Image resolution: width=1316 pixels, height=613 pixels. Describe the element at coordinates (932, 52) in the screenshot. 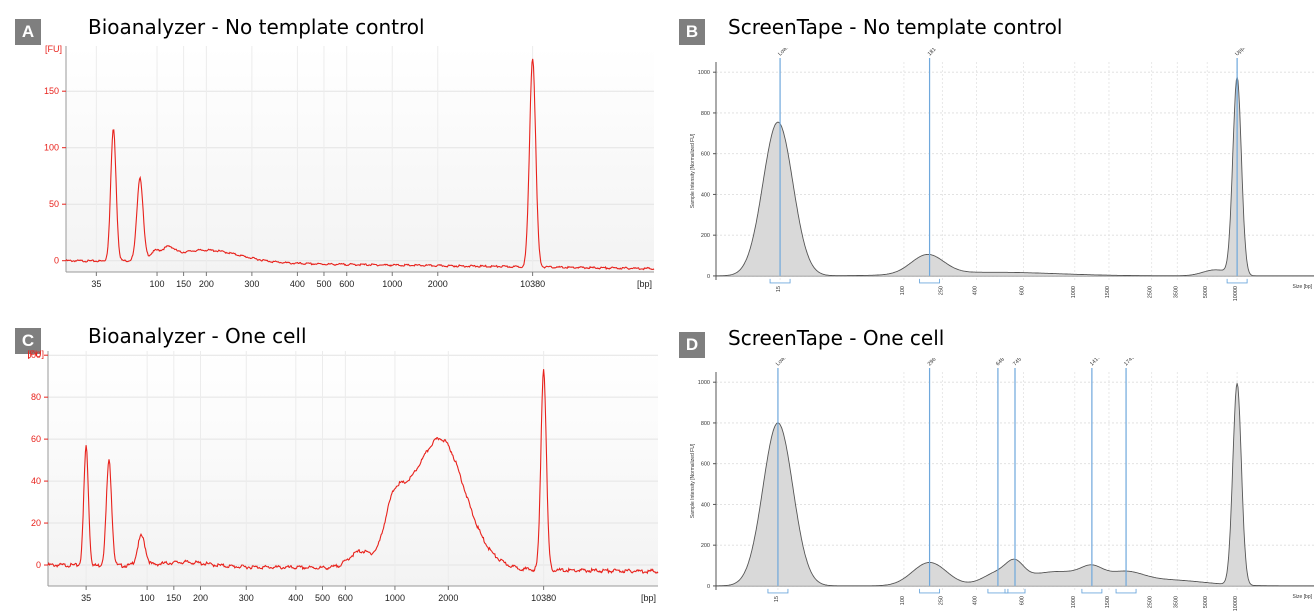

I see `peak-label: 181` at that location.